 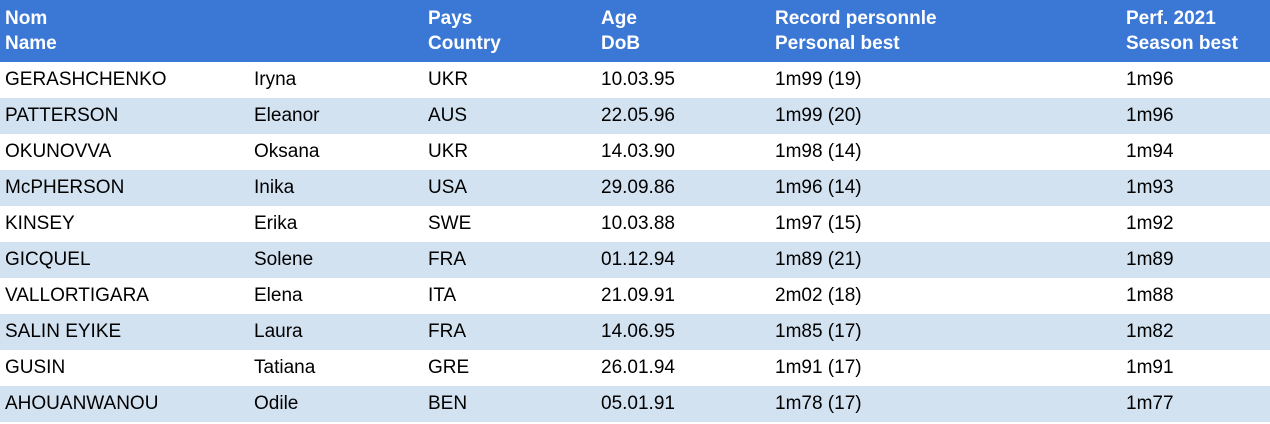 I want to click on table-cell: Laura, so click(x=278, y=331).